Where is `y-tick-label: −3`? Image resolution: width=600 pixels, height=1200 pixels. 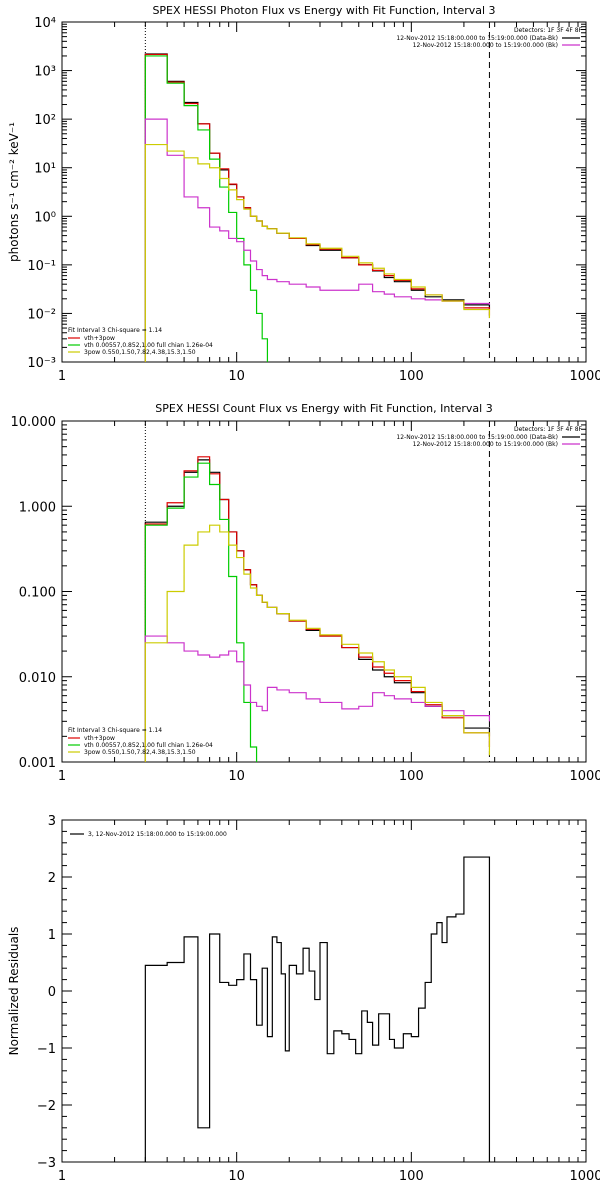
y-tick-label: −3 is located at coordinates (46, 1163).